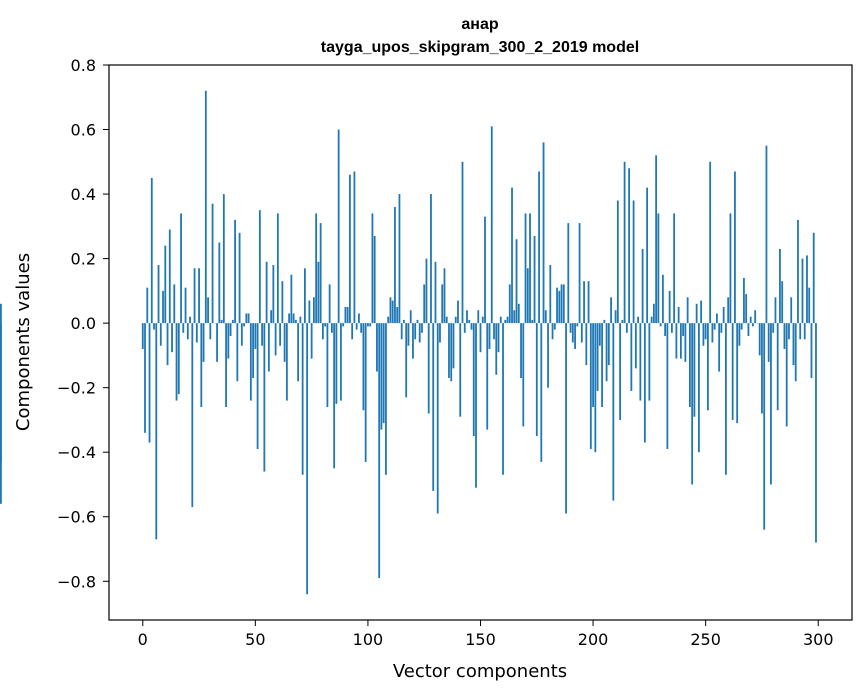 The image size is (867, 696). I want to click on x-axis-ticks: 0 50 100 150 200 250 300, so click(486, 634).